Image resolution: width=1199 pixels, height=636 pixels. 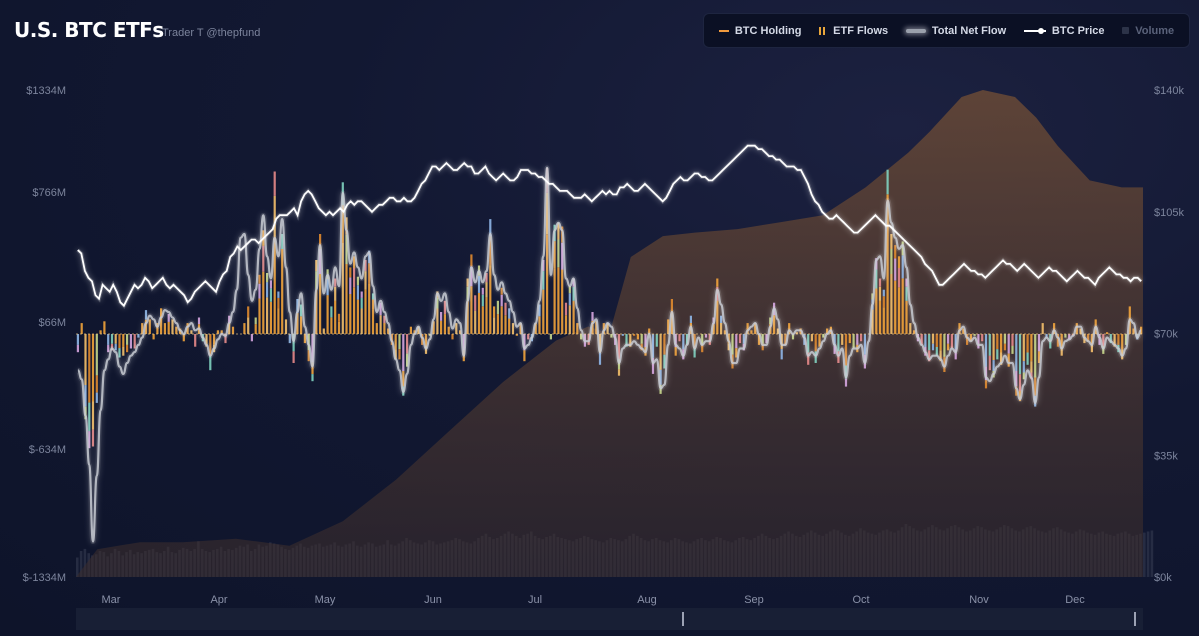 I want to click on range-navigator, so click(x=609, y=619).